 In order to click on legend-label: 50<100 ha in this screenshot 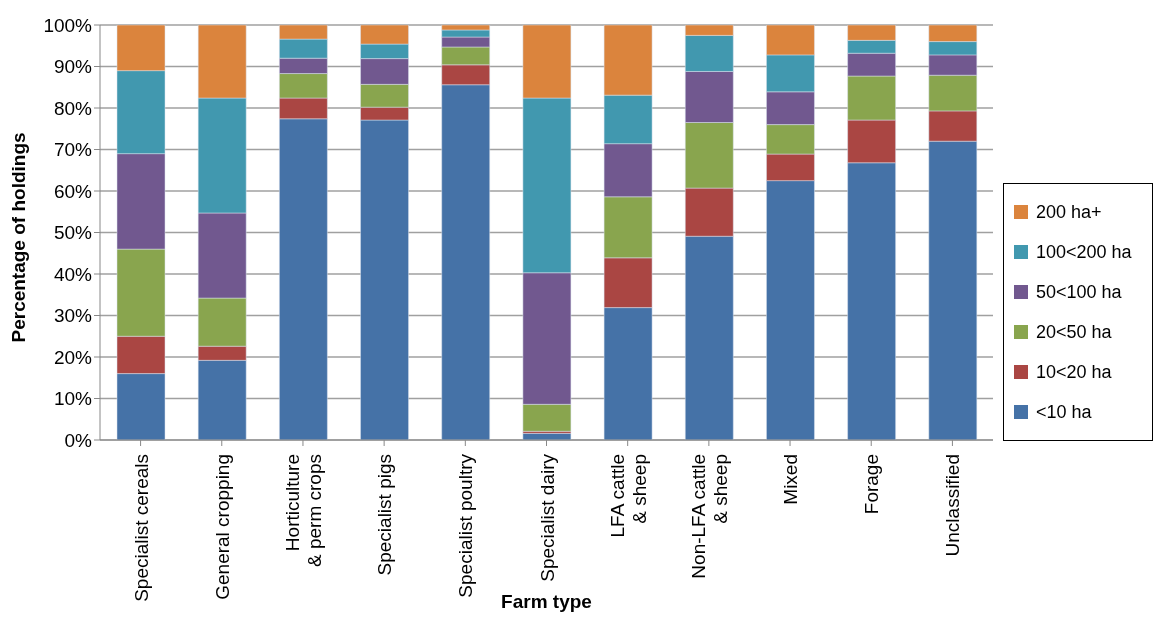, I will do `click(1079, 292)`.